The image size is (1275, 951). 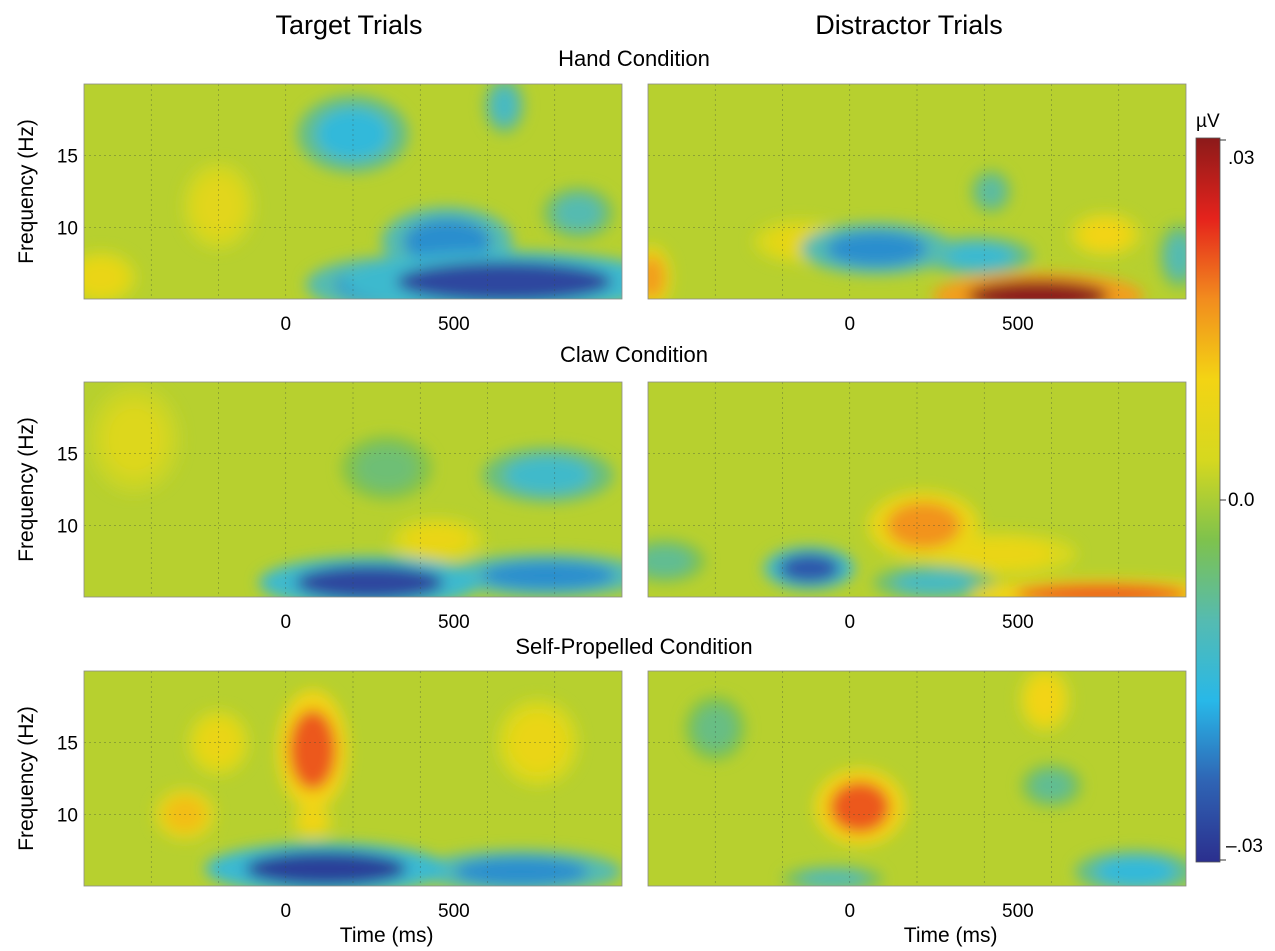 What do you see at coordinates (348, 25) in the screenshot?
I see `column-title-target: Target Trials` at bounding box center [348, 25].